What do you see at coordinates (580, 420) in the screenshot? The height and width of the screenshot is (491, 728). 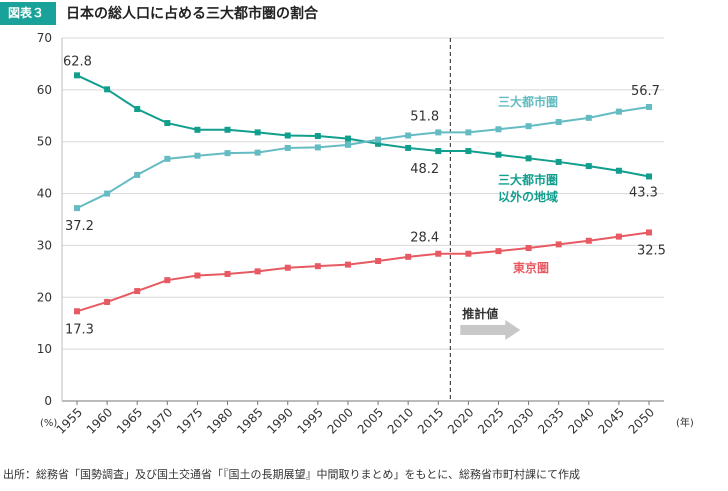 I see `x-tick-label: 2040` at bounding box center [580, 420].